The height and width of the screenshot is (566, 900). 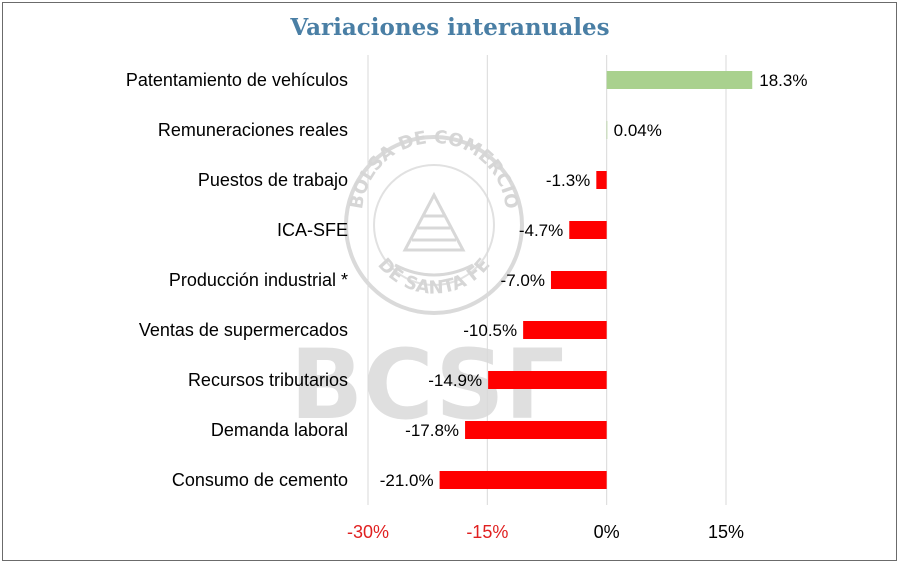 I want to click on value-label: 0.04%, so click(x=638, y=130).